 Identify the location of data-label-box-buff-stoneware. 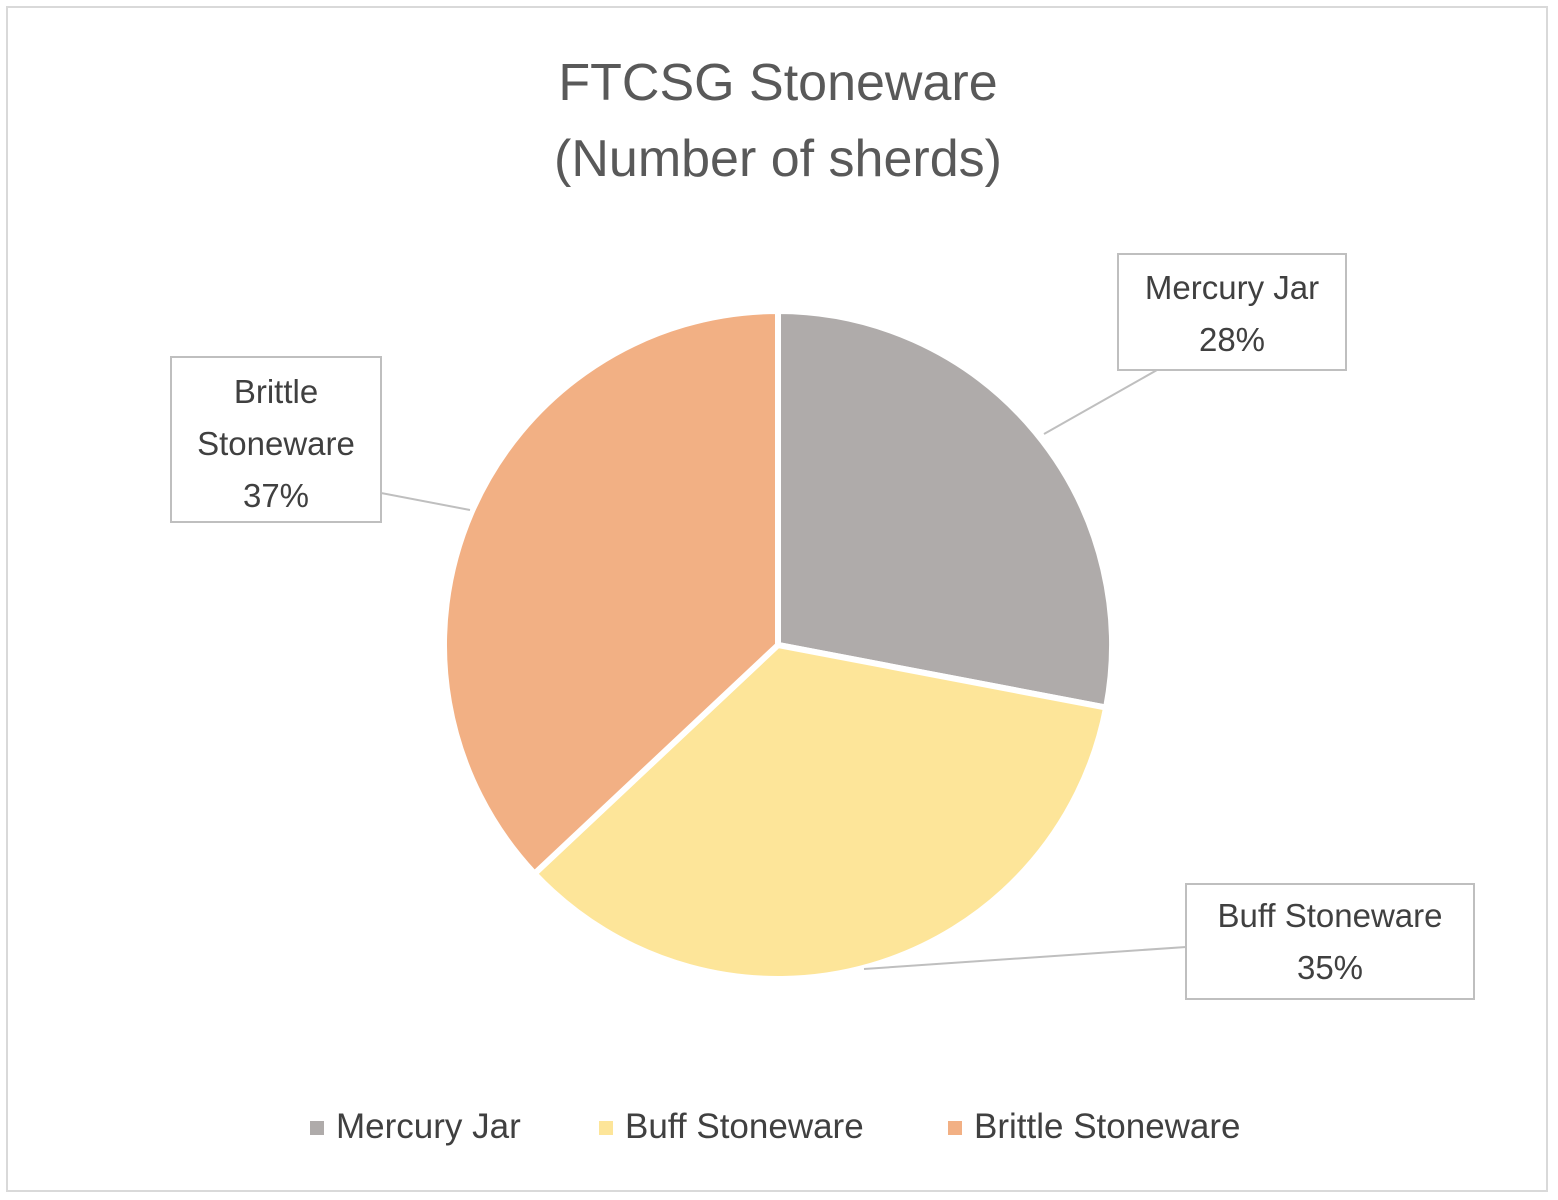
(1330, 941).